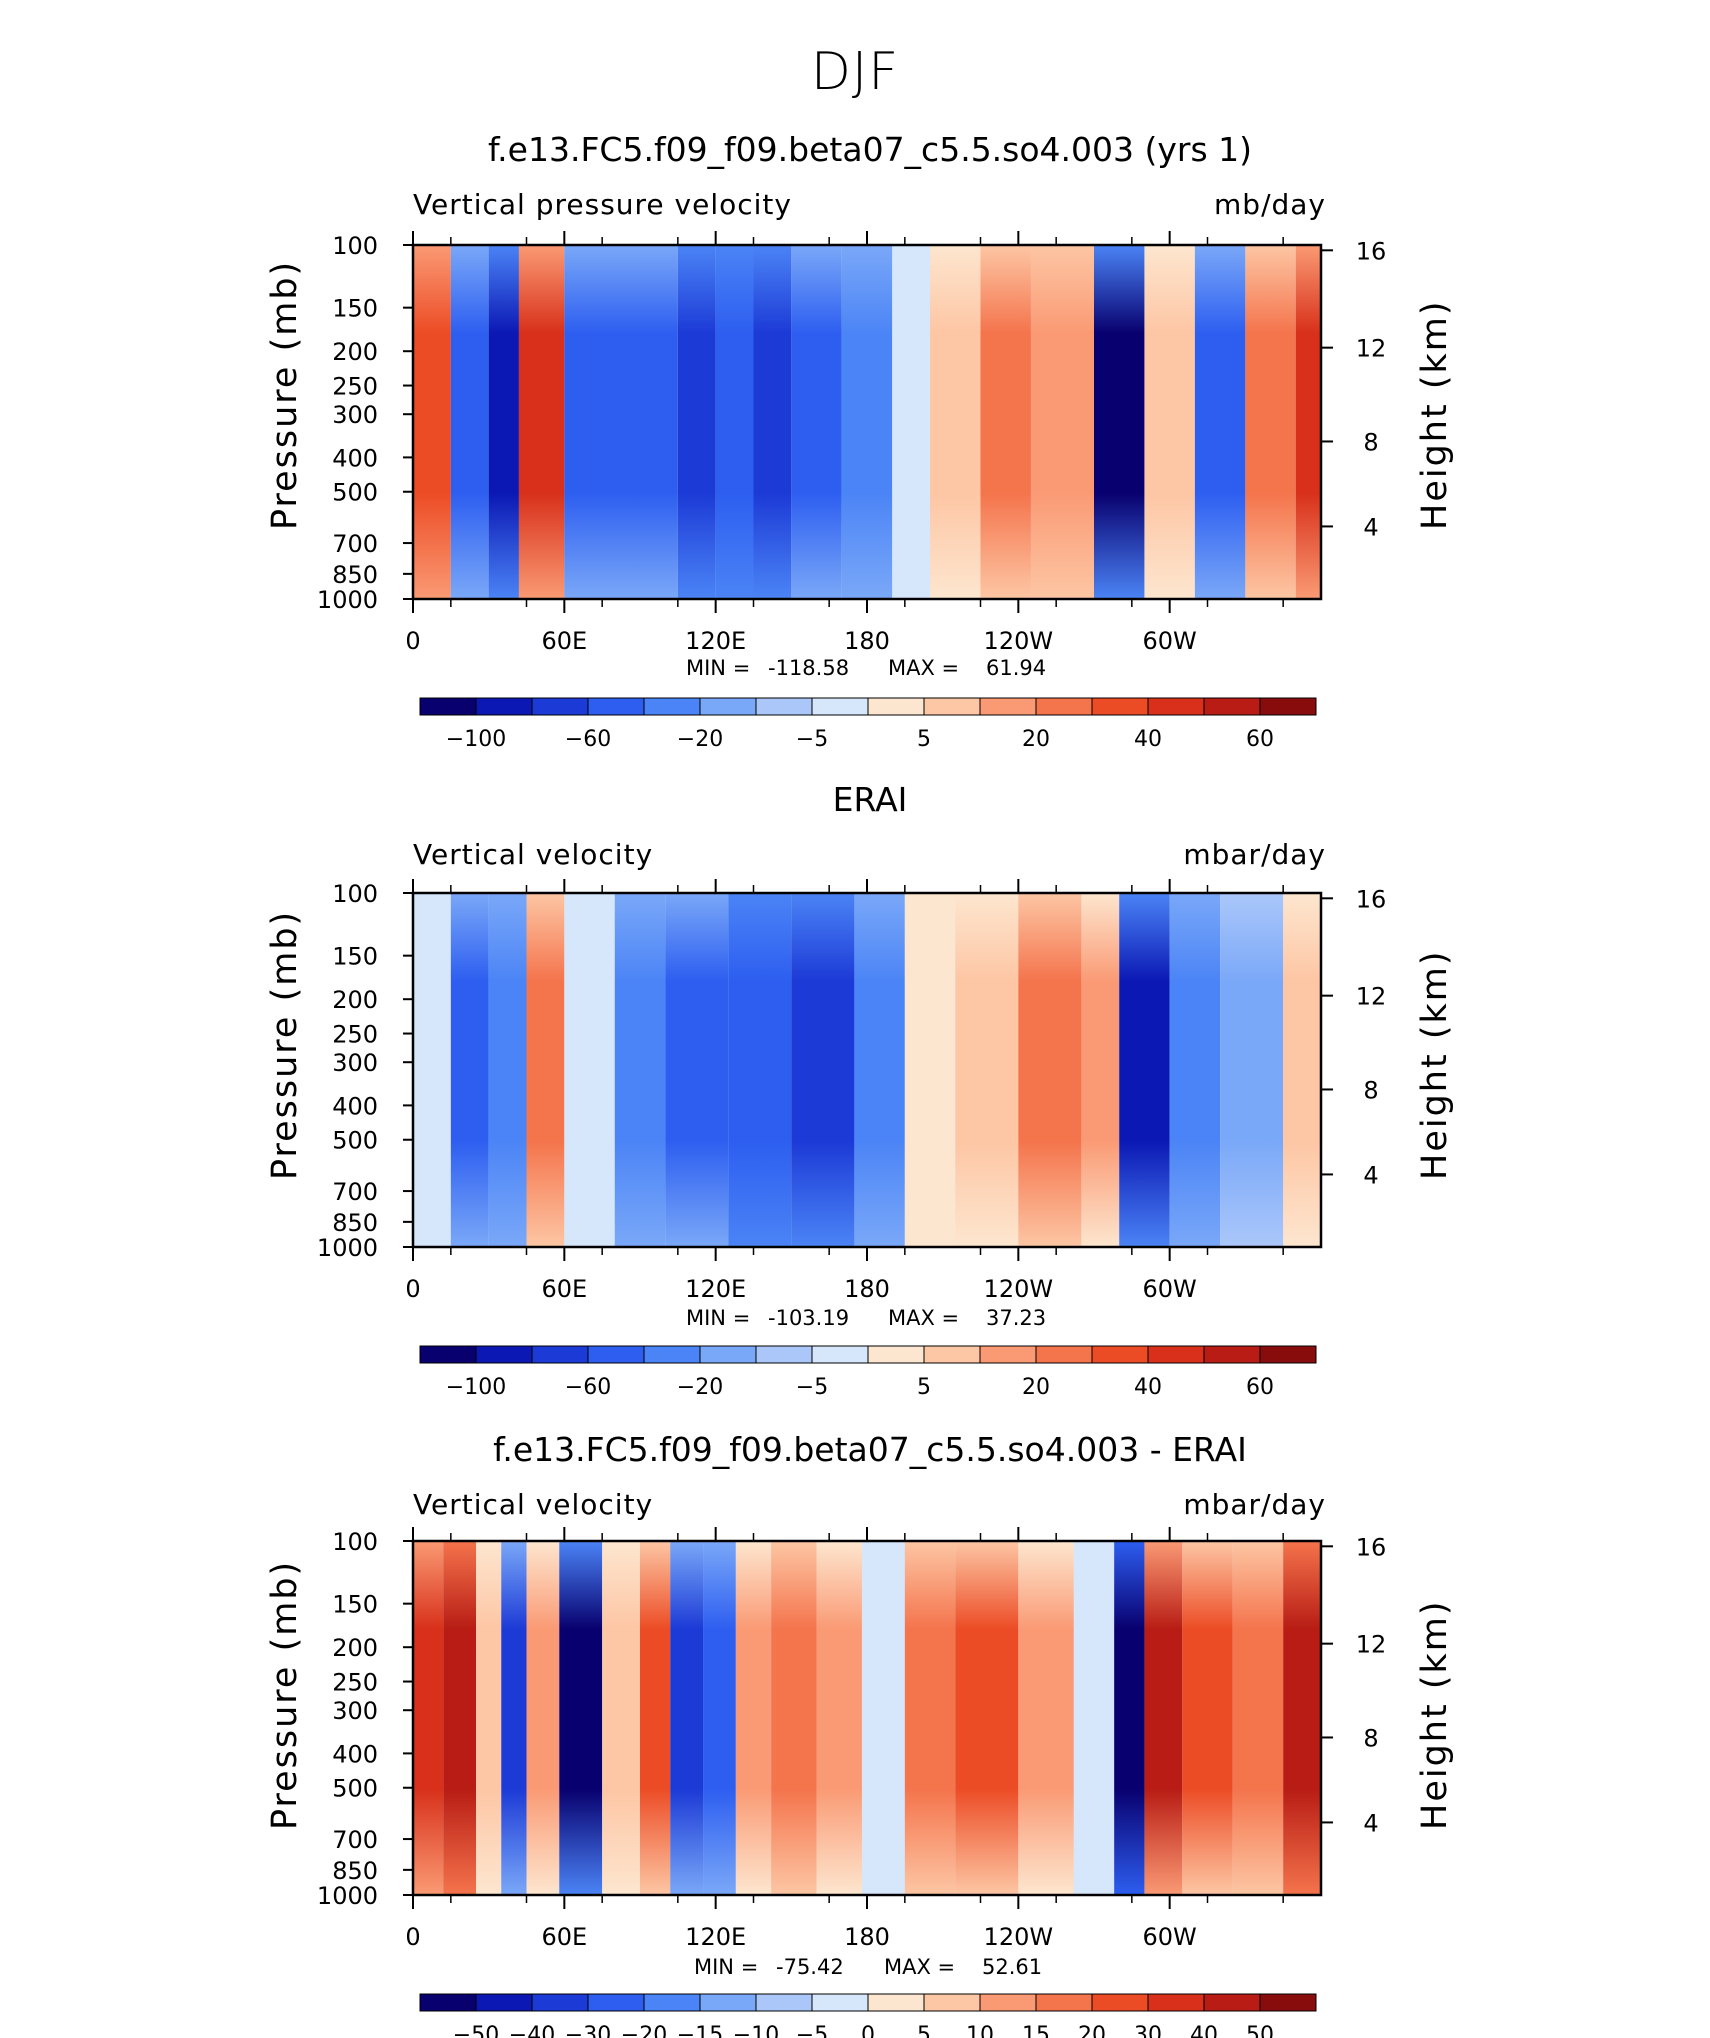 The image size is (1710, 2038). I want to click on panel-3-units: mbar/day, so click(1254, 1504).